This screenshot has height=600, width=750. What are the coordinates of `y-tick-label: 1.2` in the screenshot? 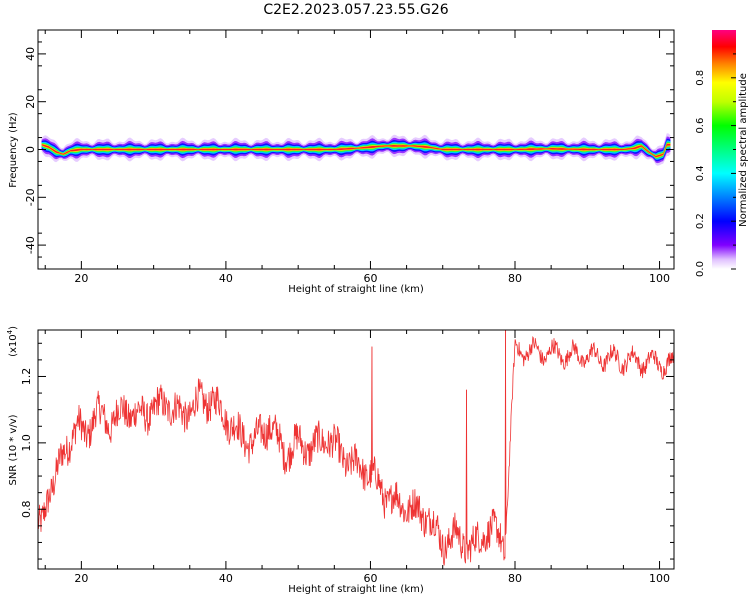 It's located at (26, 377).